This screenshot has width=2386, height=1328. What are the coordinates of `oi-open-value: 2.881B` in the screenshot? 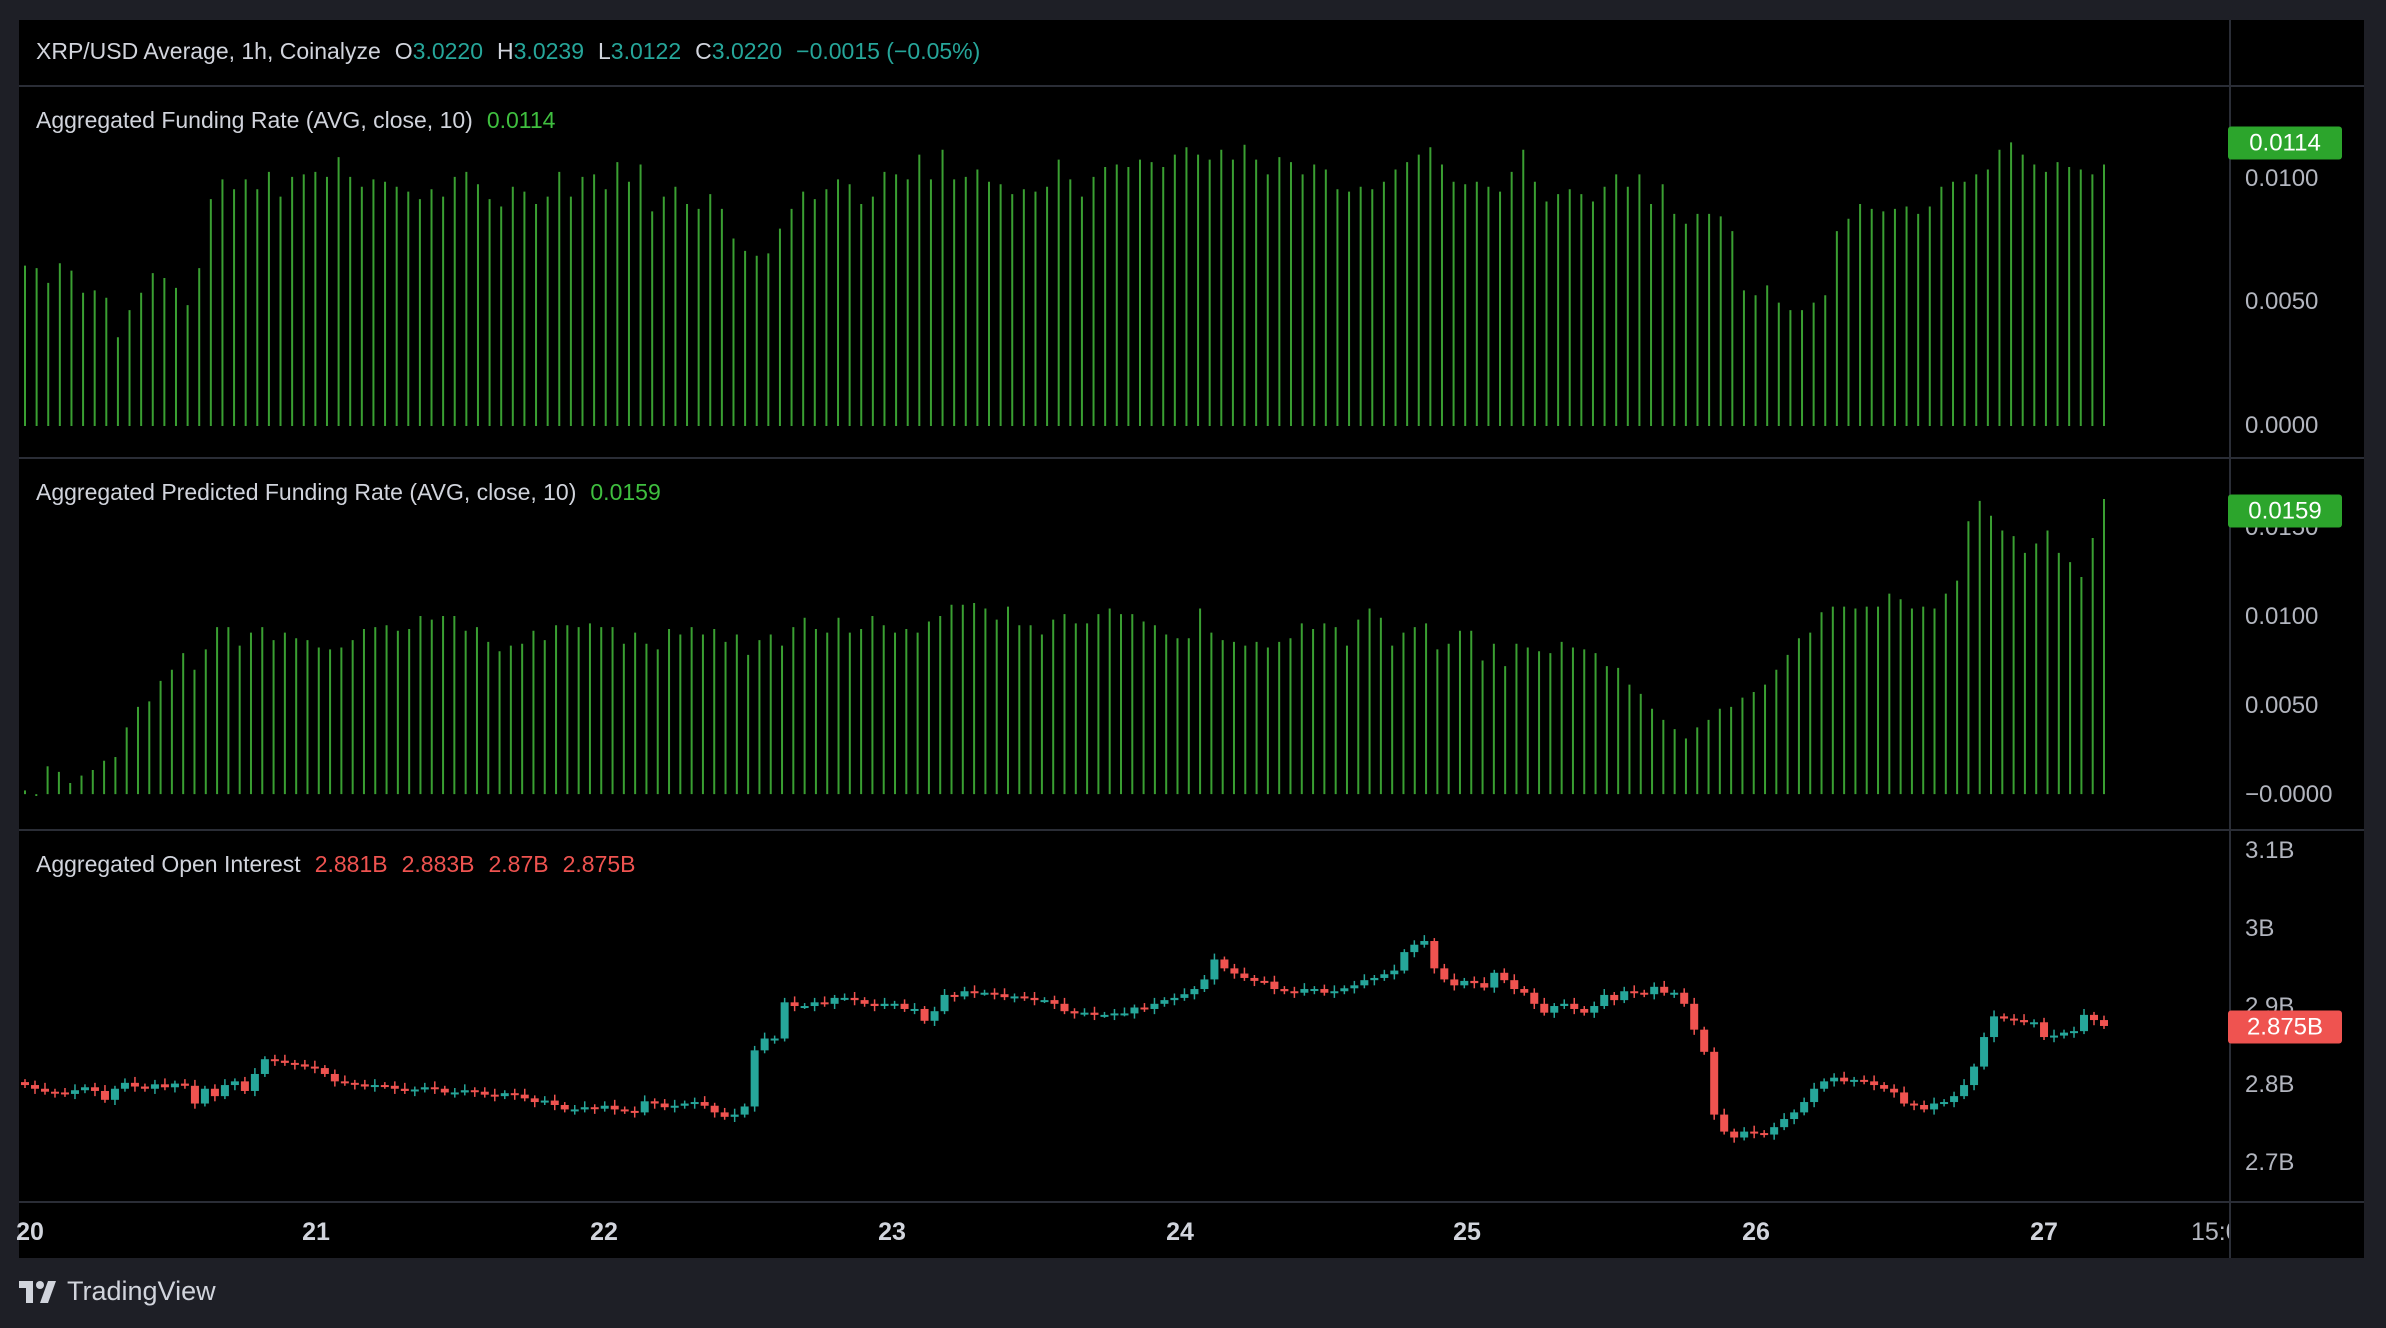 It's located at (351, 864).